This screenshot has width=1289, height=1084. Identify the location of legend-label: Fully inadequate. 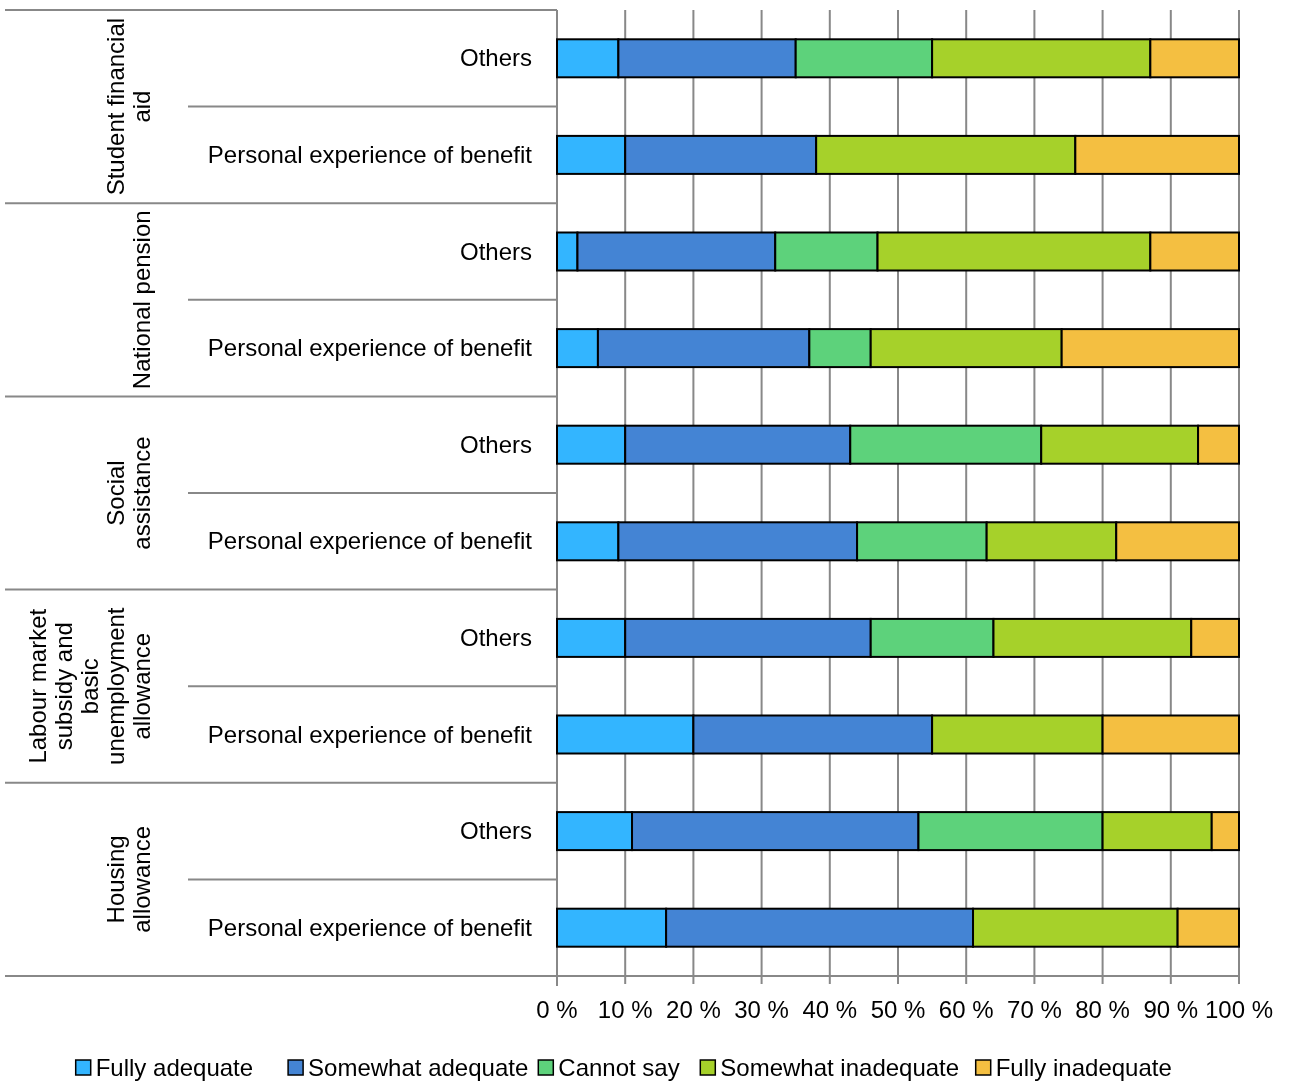
(1083, 1067).